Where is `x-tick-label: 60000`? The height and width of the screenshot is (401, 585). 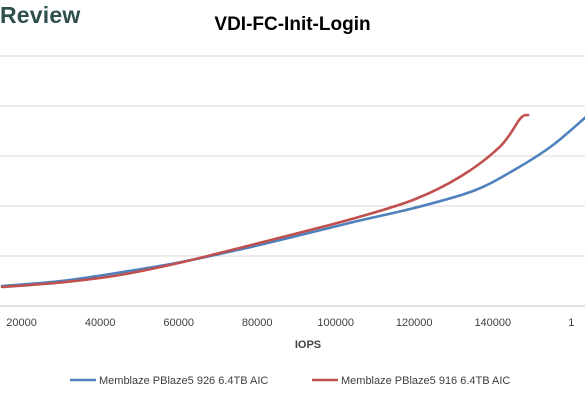 x-tick-label: 60000 is located at coordinates (178, 323).